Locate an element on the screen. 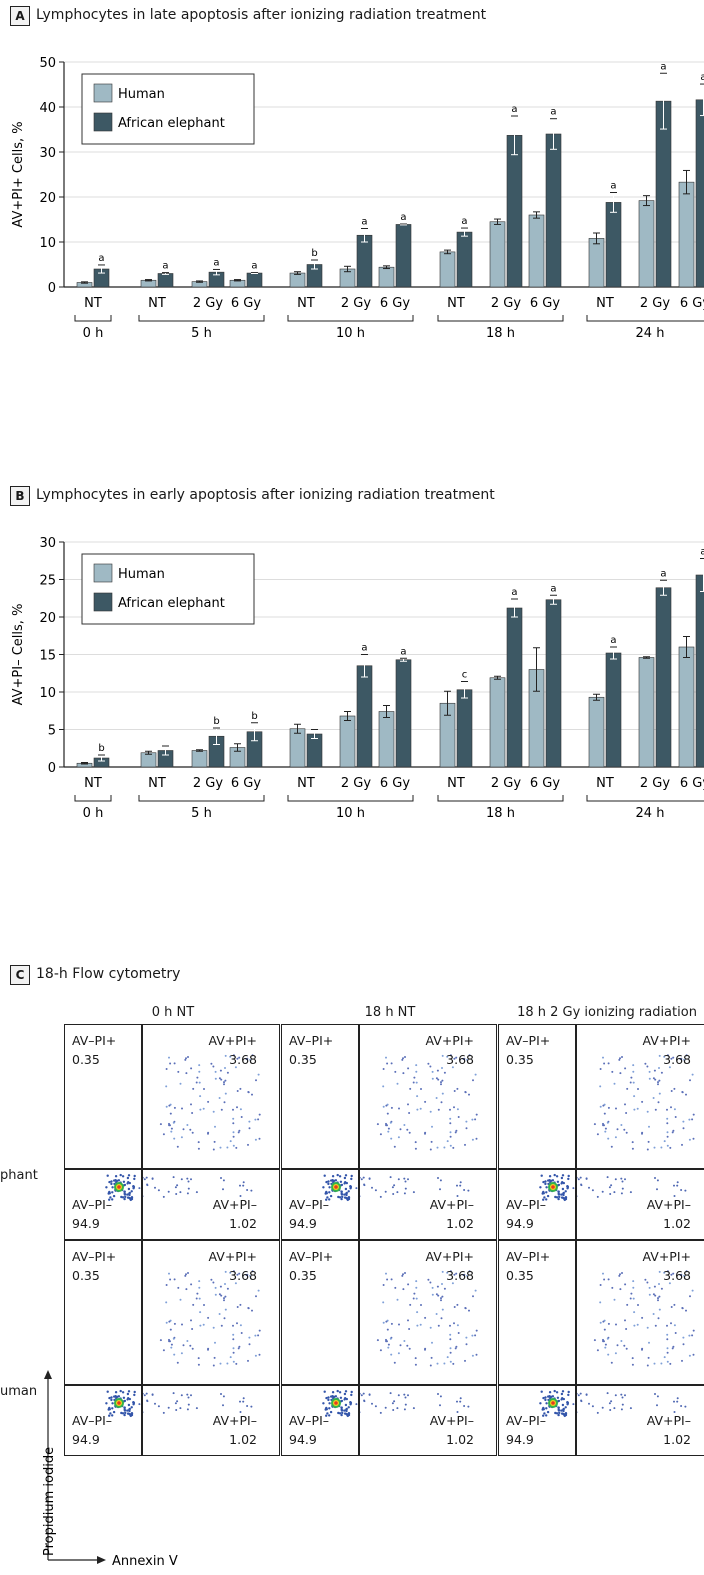 This screenshot has width=704, height=1575. group-label: 24 h is located at coordinates (650, 333).